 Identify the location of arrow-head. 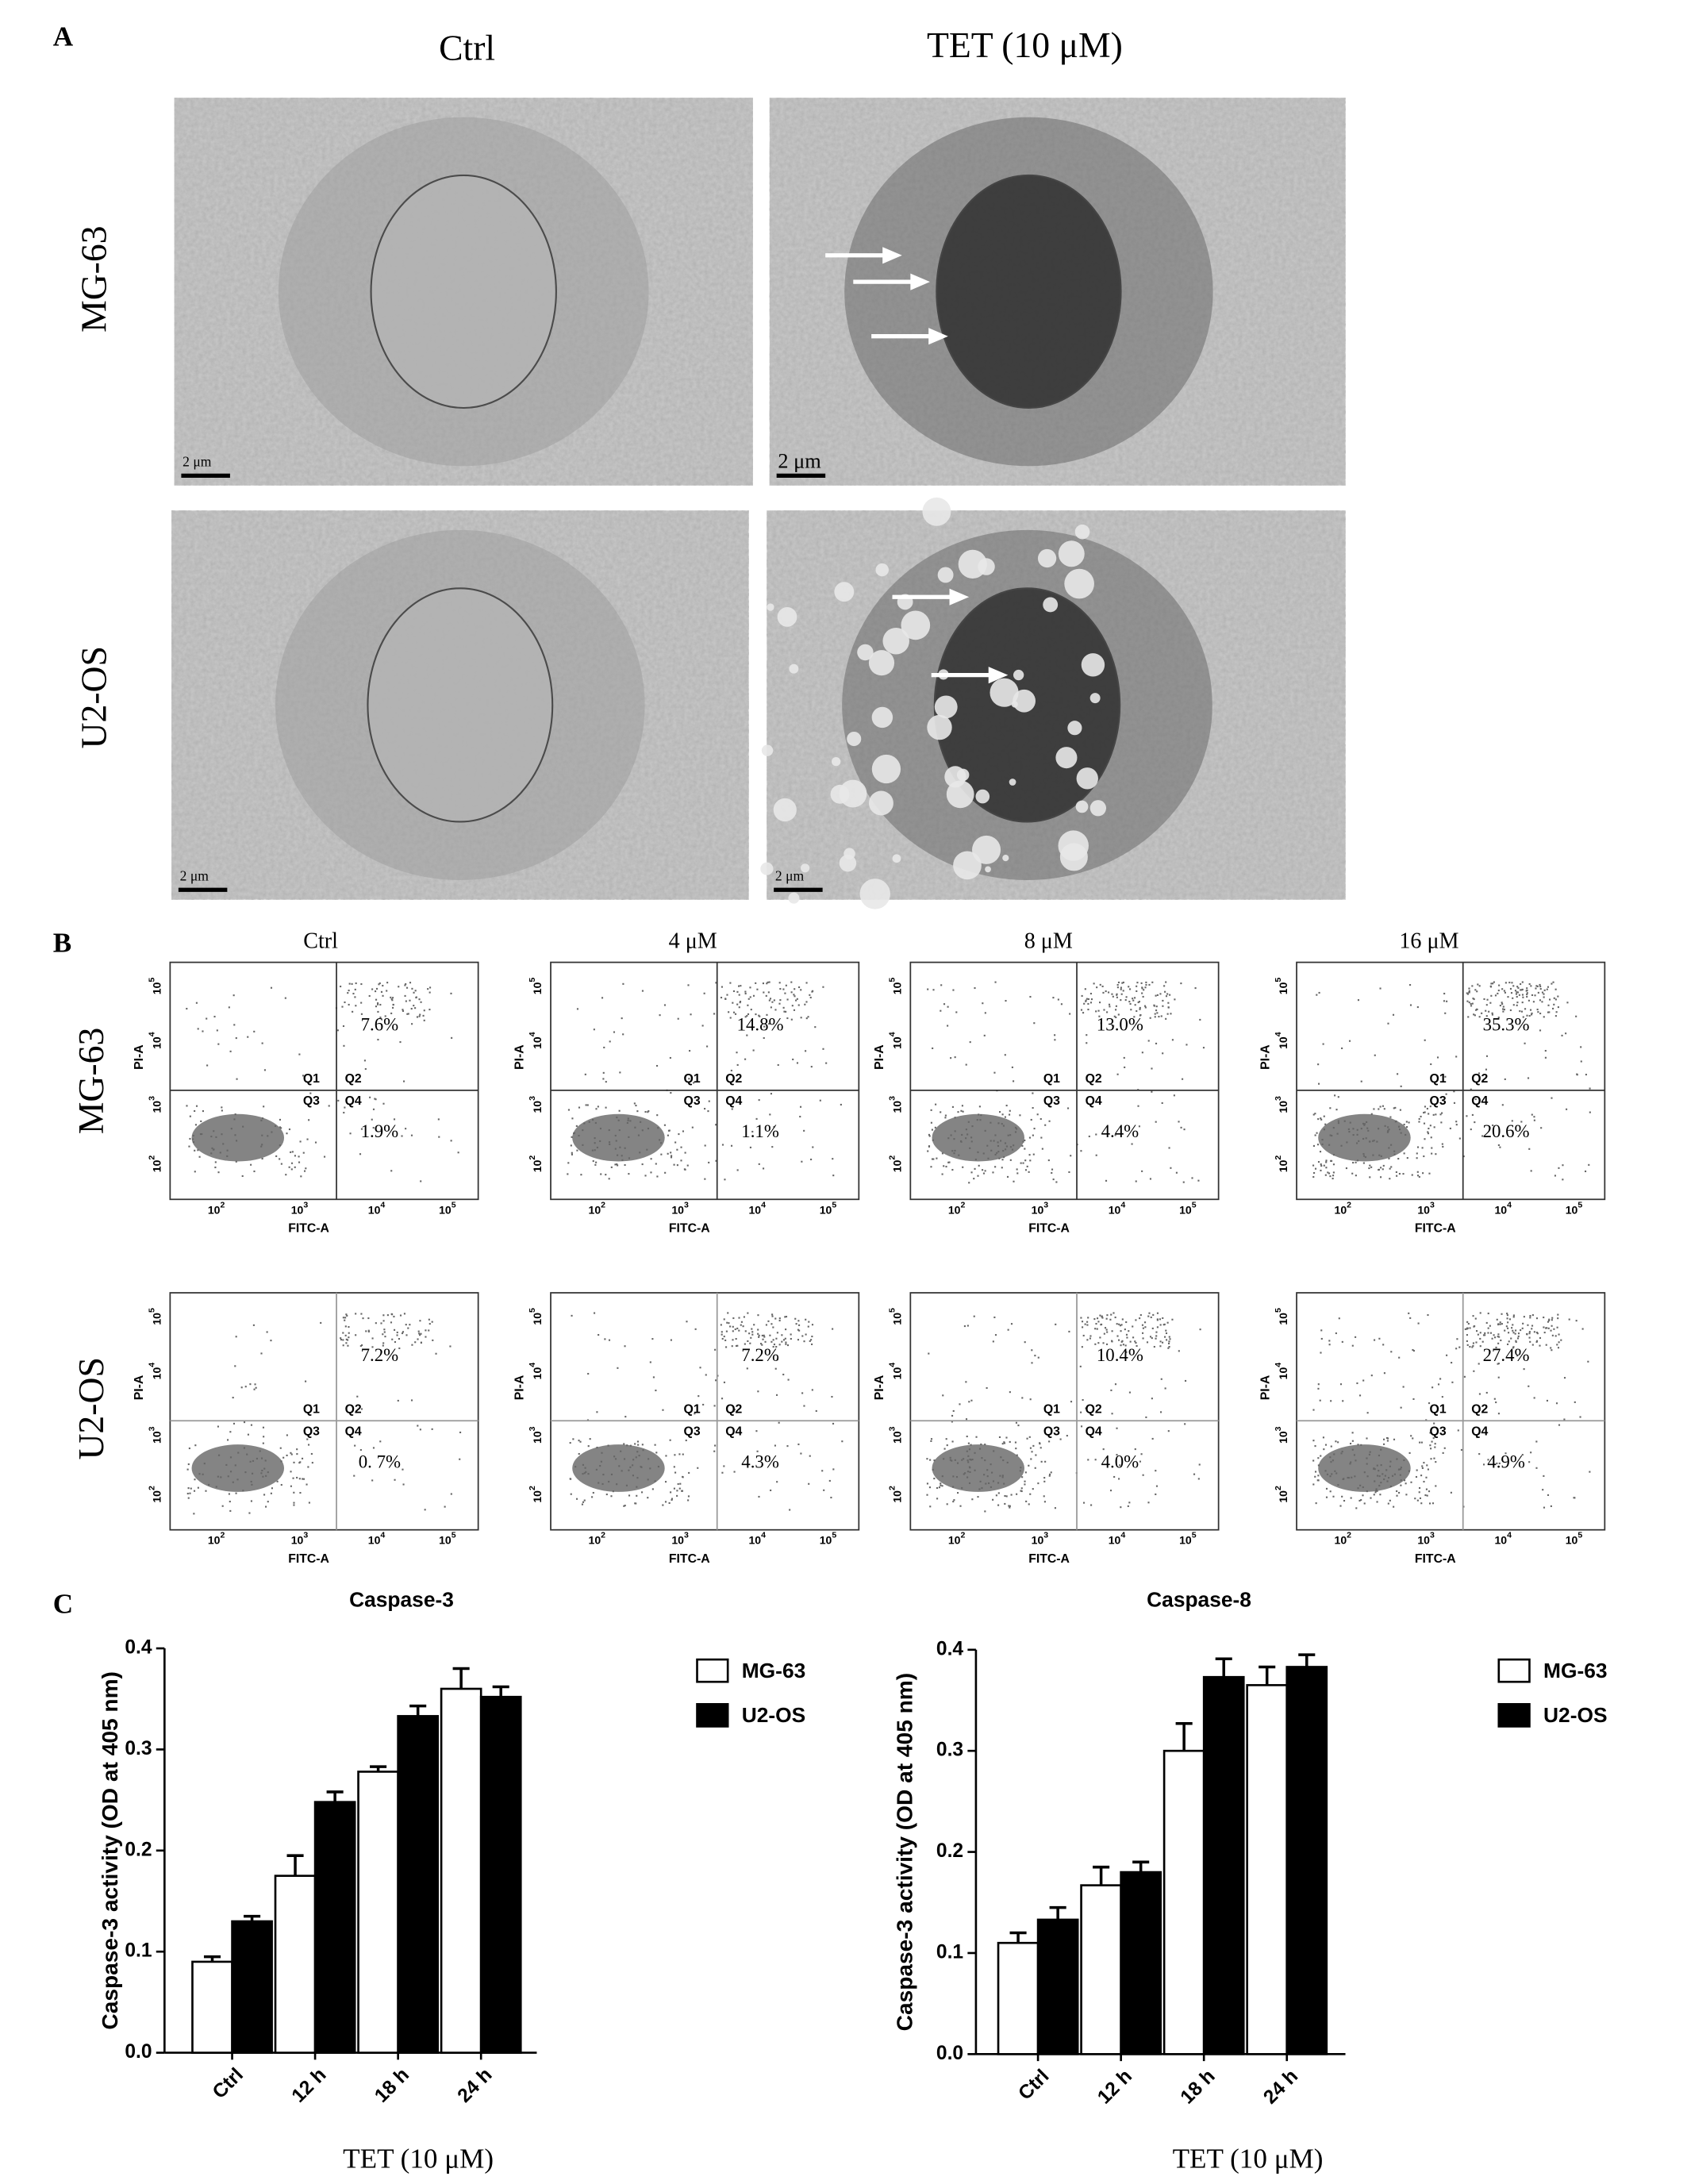
(892, 255).